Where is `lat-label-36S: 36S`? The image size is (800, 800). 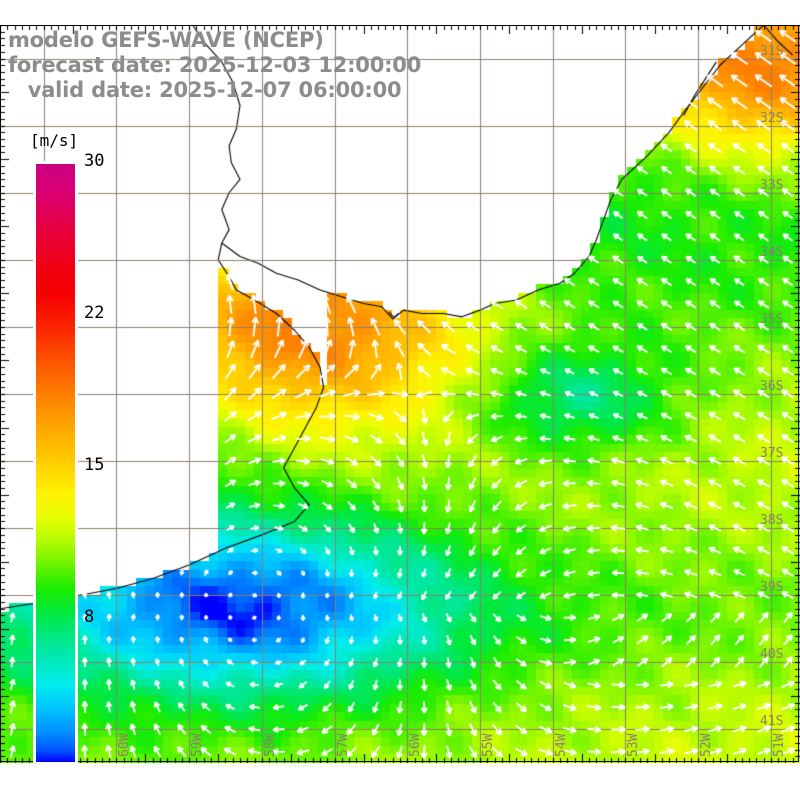
lat-label-36S: 36S is located at coordinates (772, 386).